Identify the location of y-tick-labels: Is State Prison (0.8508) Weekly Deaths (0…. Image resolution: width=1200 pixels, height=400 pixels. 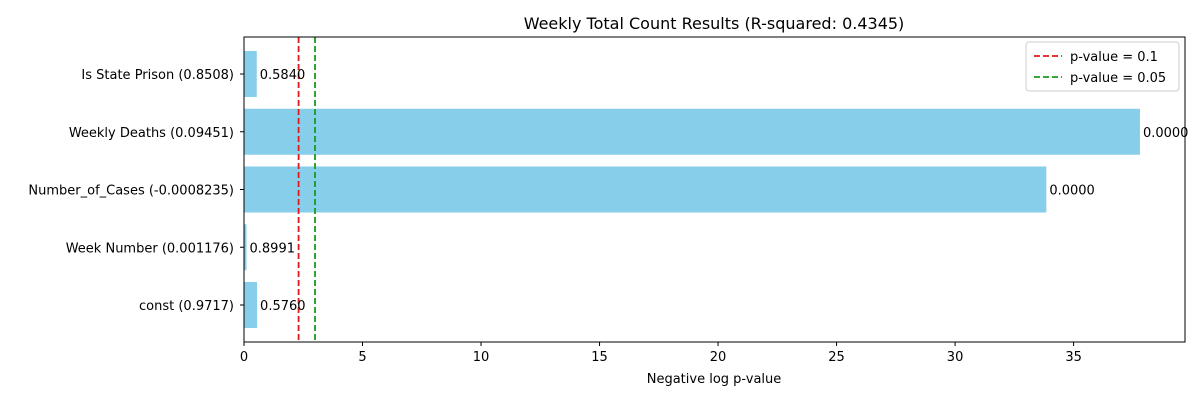
(136, 191).